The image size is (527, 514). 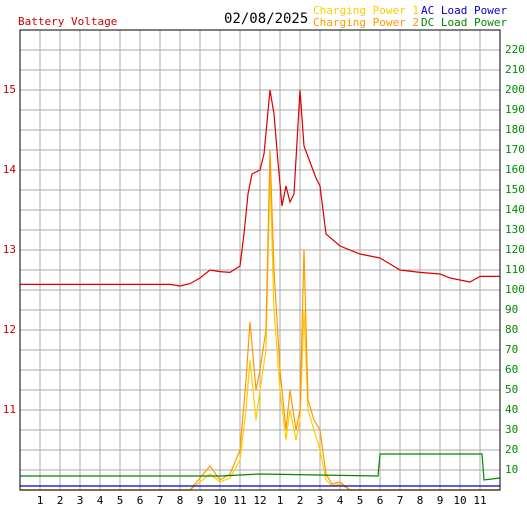 I want to click on y-tick-label: 12, so click(x=9, y=329).